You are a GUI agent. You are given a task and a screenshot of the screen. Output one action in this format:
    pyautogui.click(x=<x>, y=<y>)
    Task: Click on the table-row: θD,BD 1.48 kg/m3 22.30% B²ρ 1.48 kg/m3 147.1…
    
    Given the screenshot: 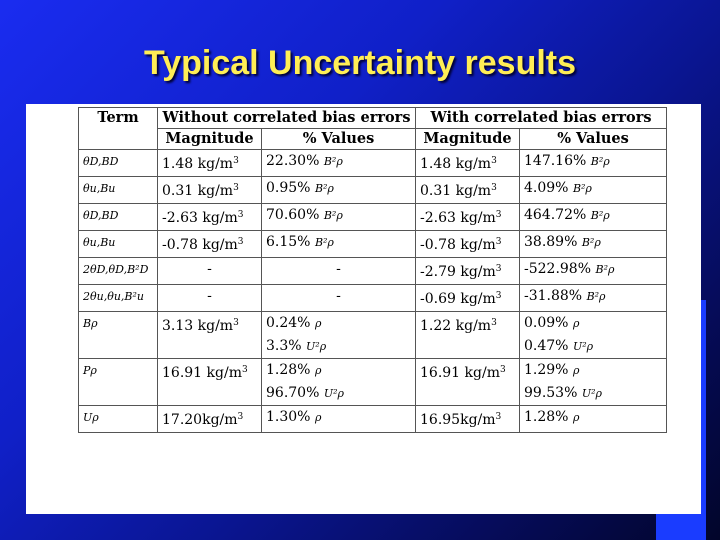 What is the action you would take?
    pyautogui.click(x=372, y=163)
    